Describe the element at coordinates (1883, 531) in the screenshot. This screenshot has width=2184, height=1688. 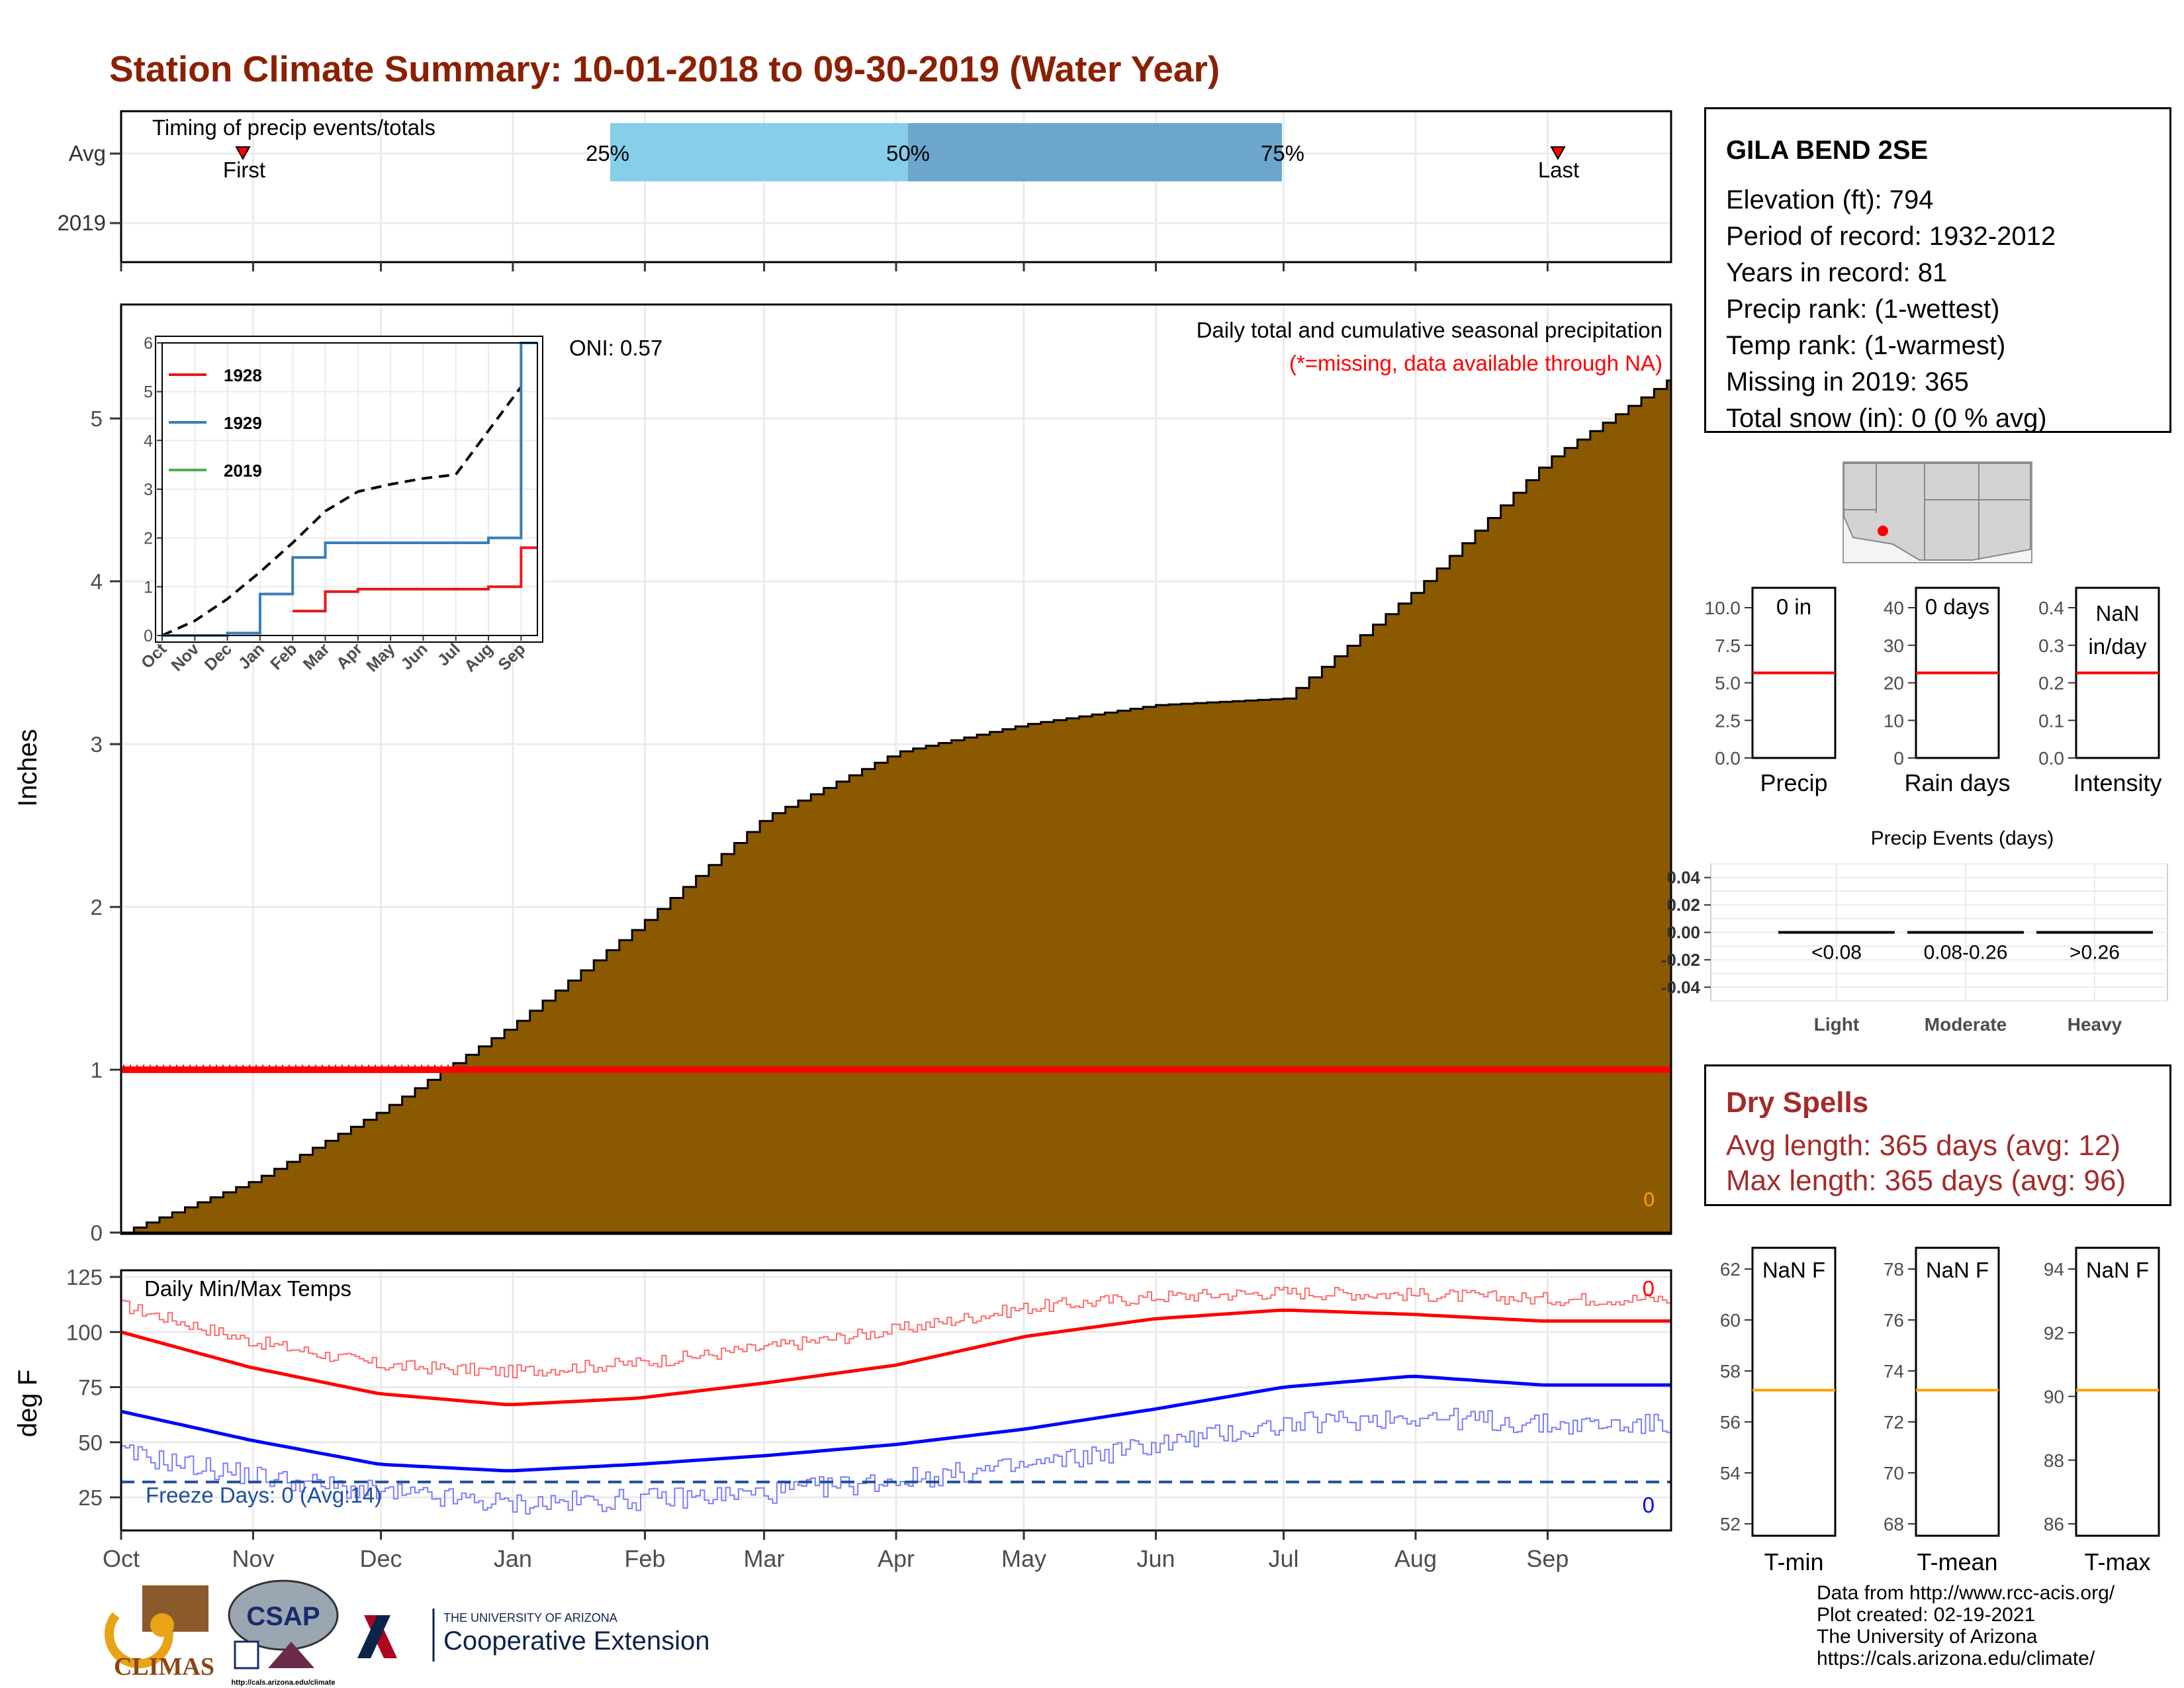
I see `station-location-marker` at that location.